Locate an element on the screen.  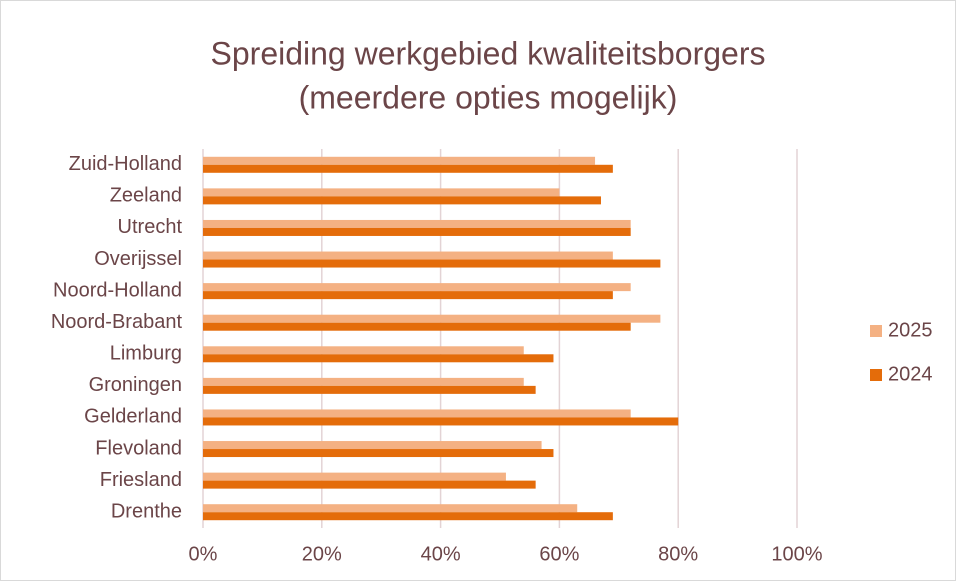
x-tick-label: 0% is located at coordinates (203, 554).